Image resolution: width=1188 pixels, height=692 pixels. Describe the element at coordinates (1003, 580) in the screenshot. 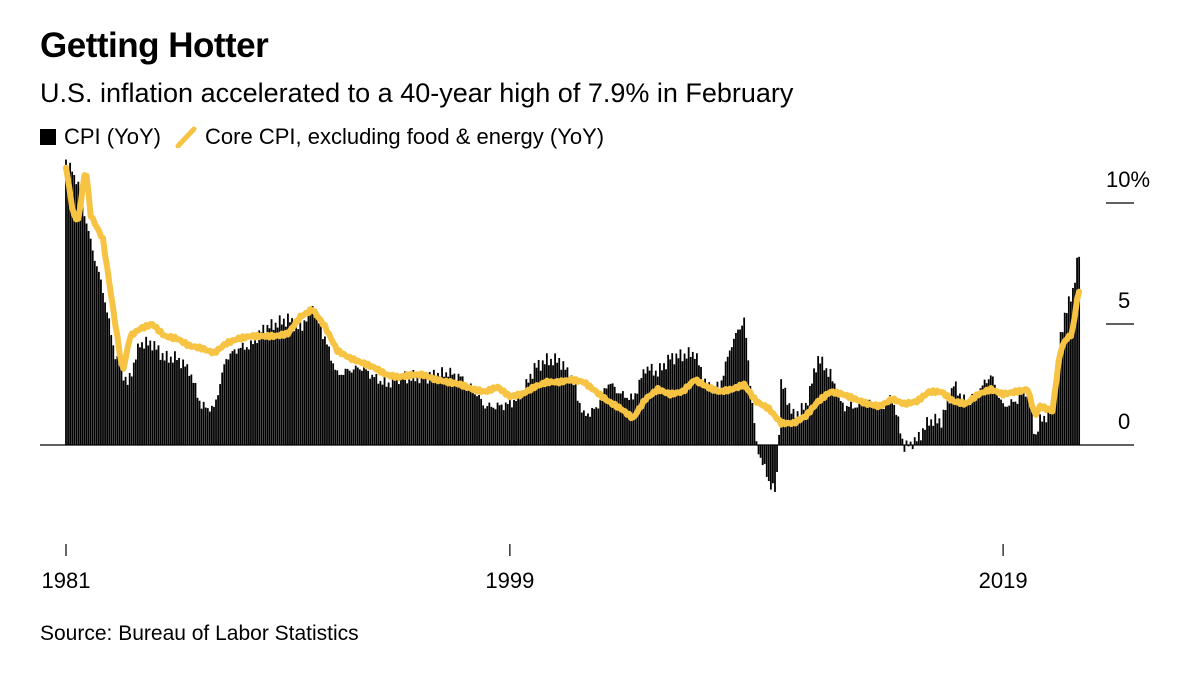

I see `x-tick-label: 2019` at that location.